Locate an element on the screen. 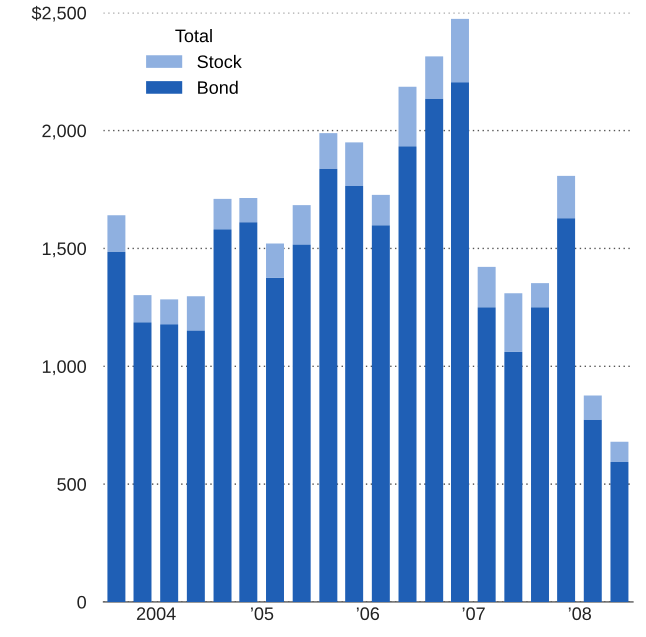 Image resolution: width=646 pixels, height=637 pixels. legend-label: Bond is located at coordinates (218, 87).